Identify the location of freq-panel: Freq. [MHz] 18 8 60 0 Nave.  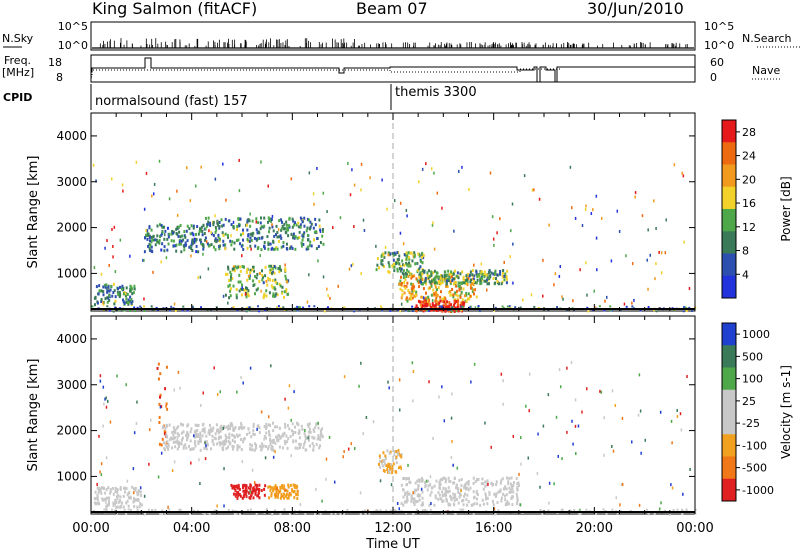
(391, 69).